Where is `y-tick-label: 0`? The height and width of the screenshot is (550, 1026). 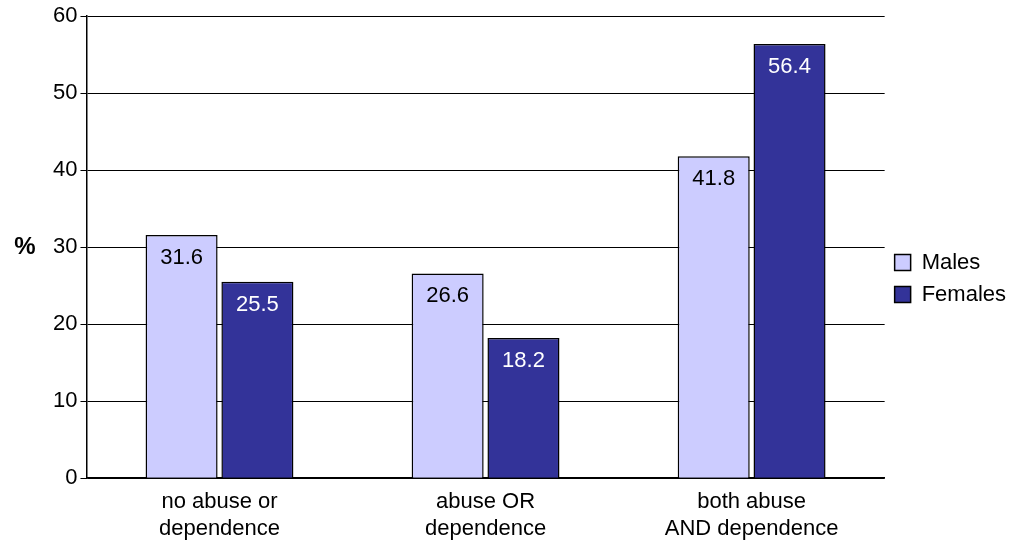
y-tick-label: 0 is located at coordinates (71, 477).